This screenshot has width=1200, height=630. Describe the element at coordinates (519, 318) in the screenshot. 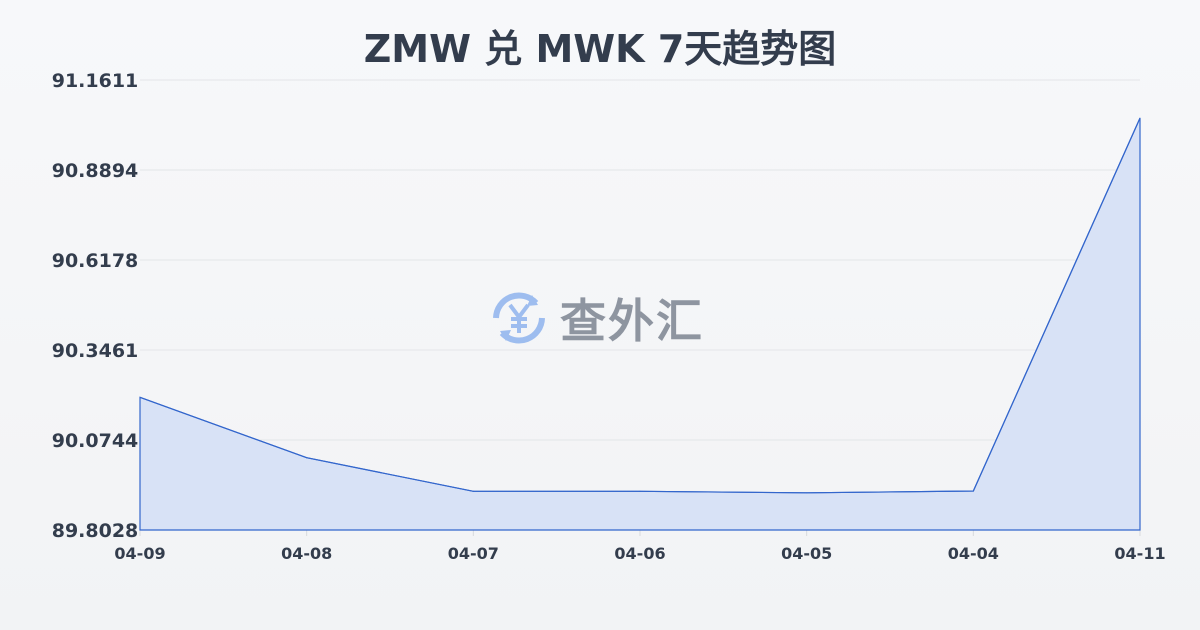

I see `yen-exchange-icon` at that location.